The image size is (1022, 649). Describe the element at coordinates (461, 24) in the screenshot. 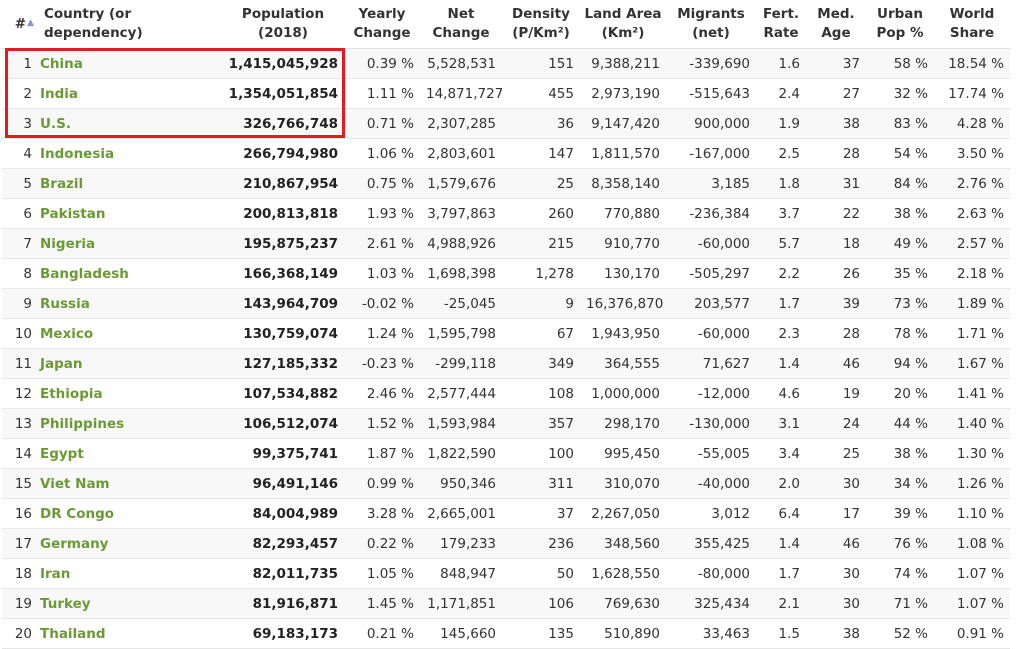

I see `header-net-change: Net Change` at that location.